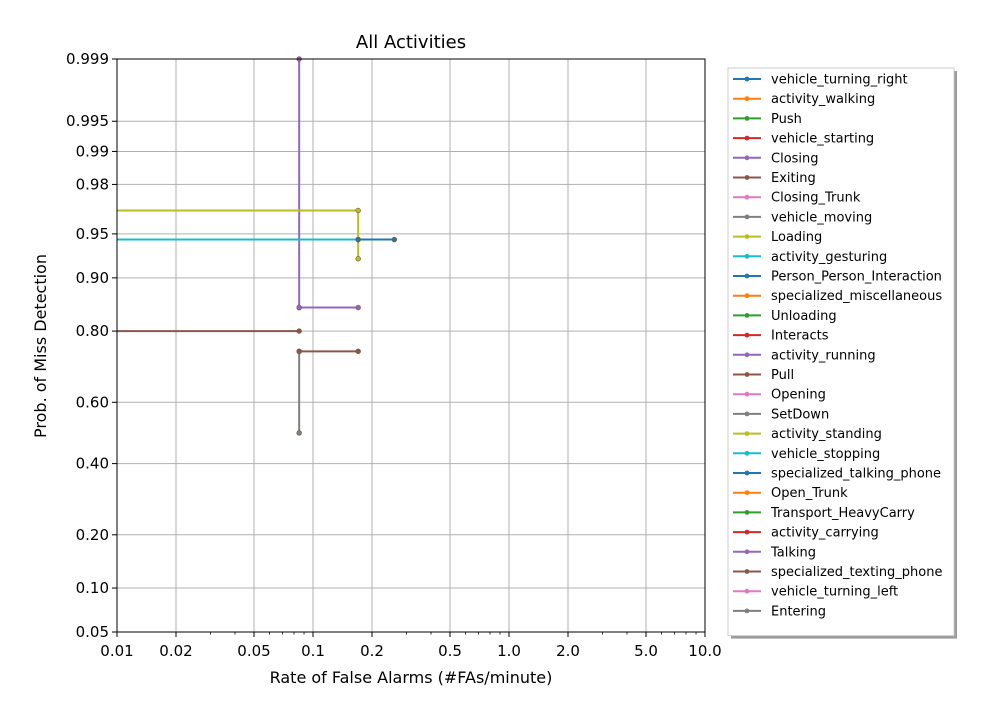  I want to click on legend-item: vehicle_moving, so click(802, 217).